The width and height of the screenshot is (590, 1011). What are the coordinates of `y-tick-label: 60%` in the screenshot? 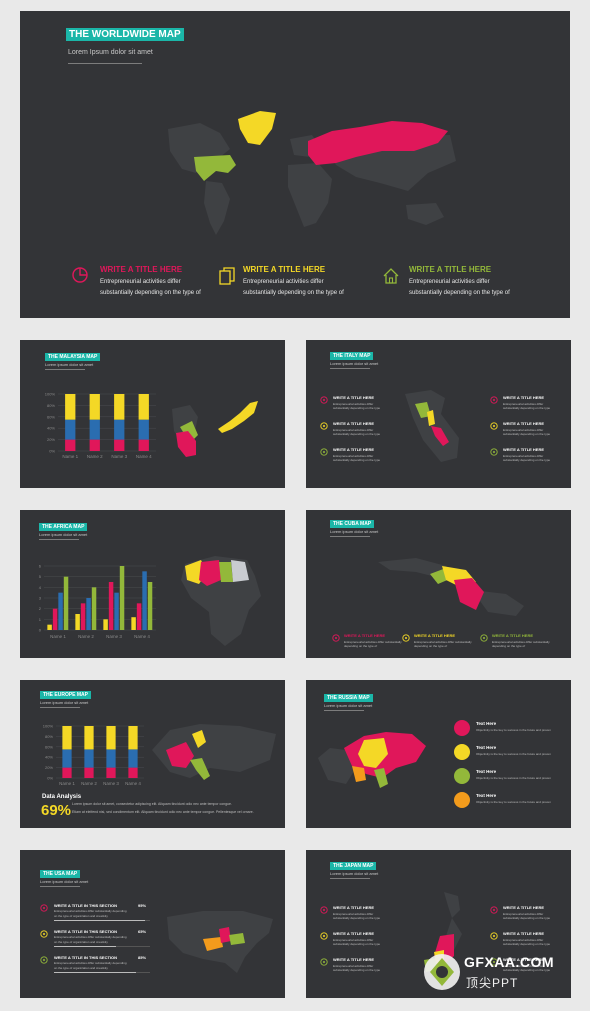 It's located at (51, 416).